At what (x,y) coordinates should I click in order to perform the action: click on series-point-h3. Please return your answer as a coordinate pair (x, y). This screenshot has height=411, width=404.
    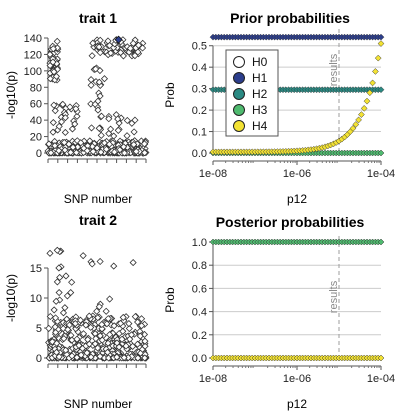
    Looking at the image, I should click on (381, 242).